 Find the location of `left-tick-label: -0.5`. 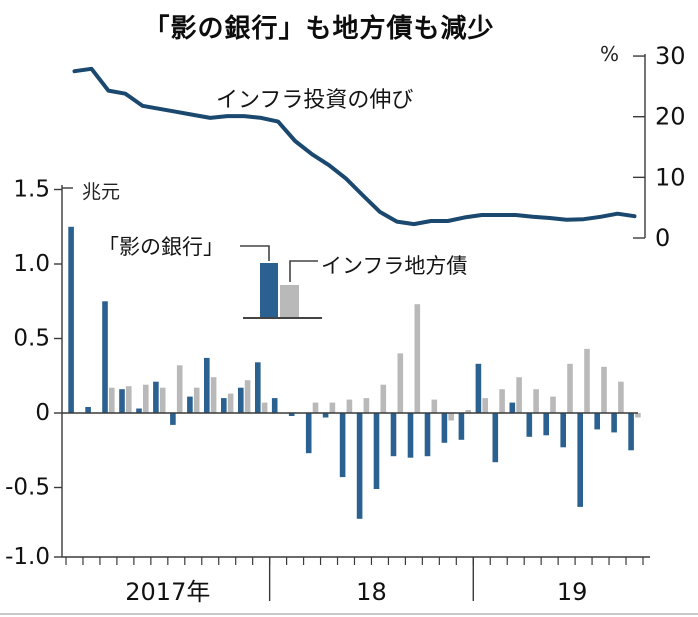

left-tick-label: -0.5 is located at coordinates (27, 488).